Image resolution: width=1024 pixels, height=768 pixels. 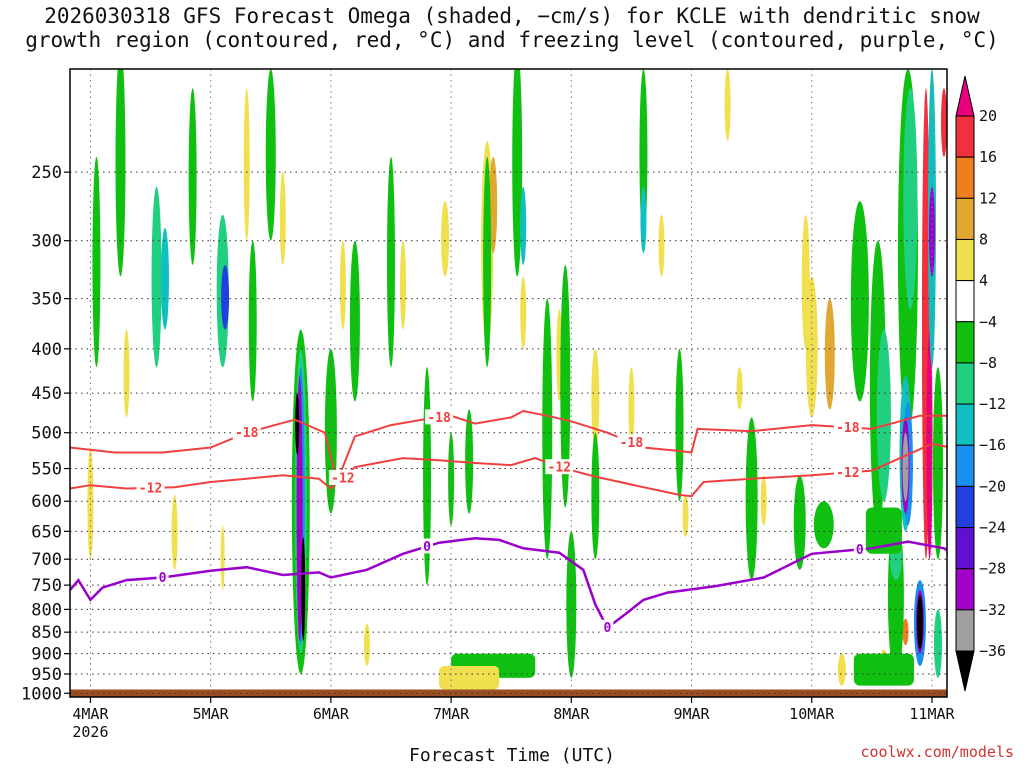 I want to click on colorbar-label: −4, so click(x=988, y=322).